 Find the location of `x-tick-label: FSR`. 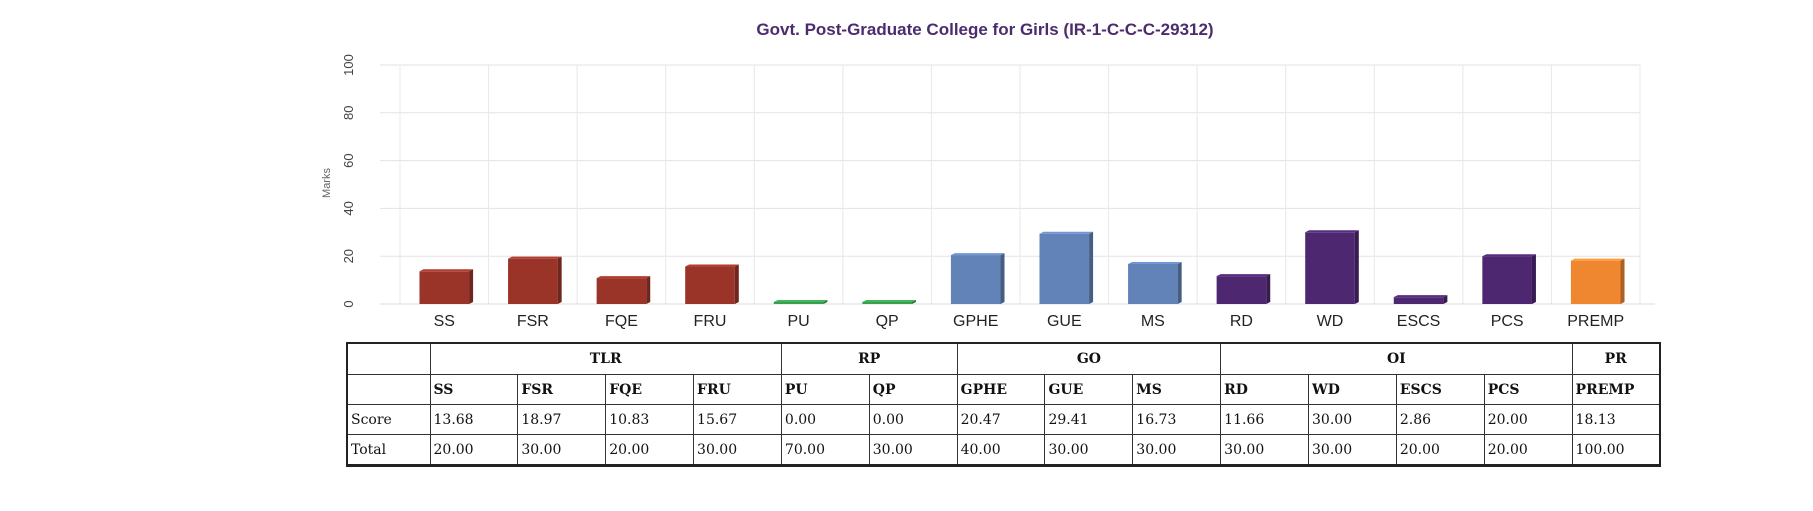

x-tick-label: FSR is located at coordinates (533, 321).